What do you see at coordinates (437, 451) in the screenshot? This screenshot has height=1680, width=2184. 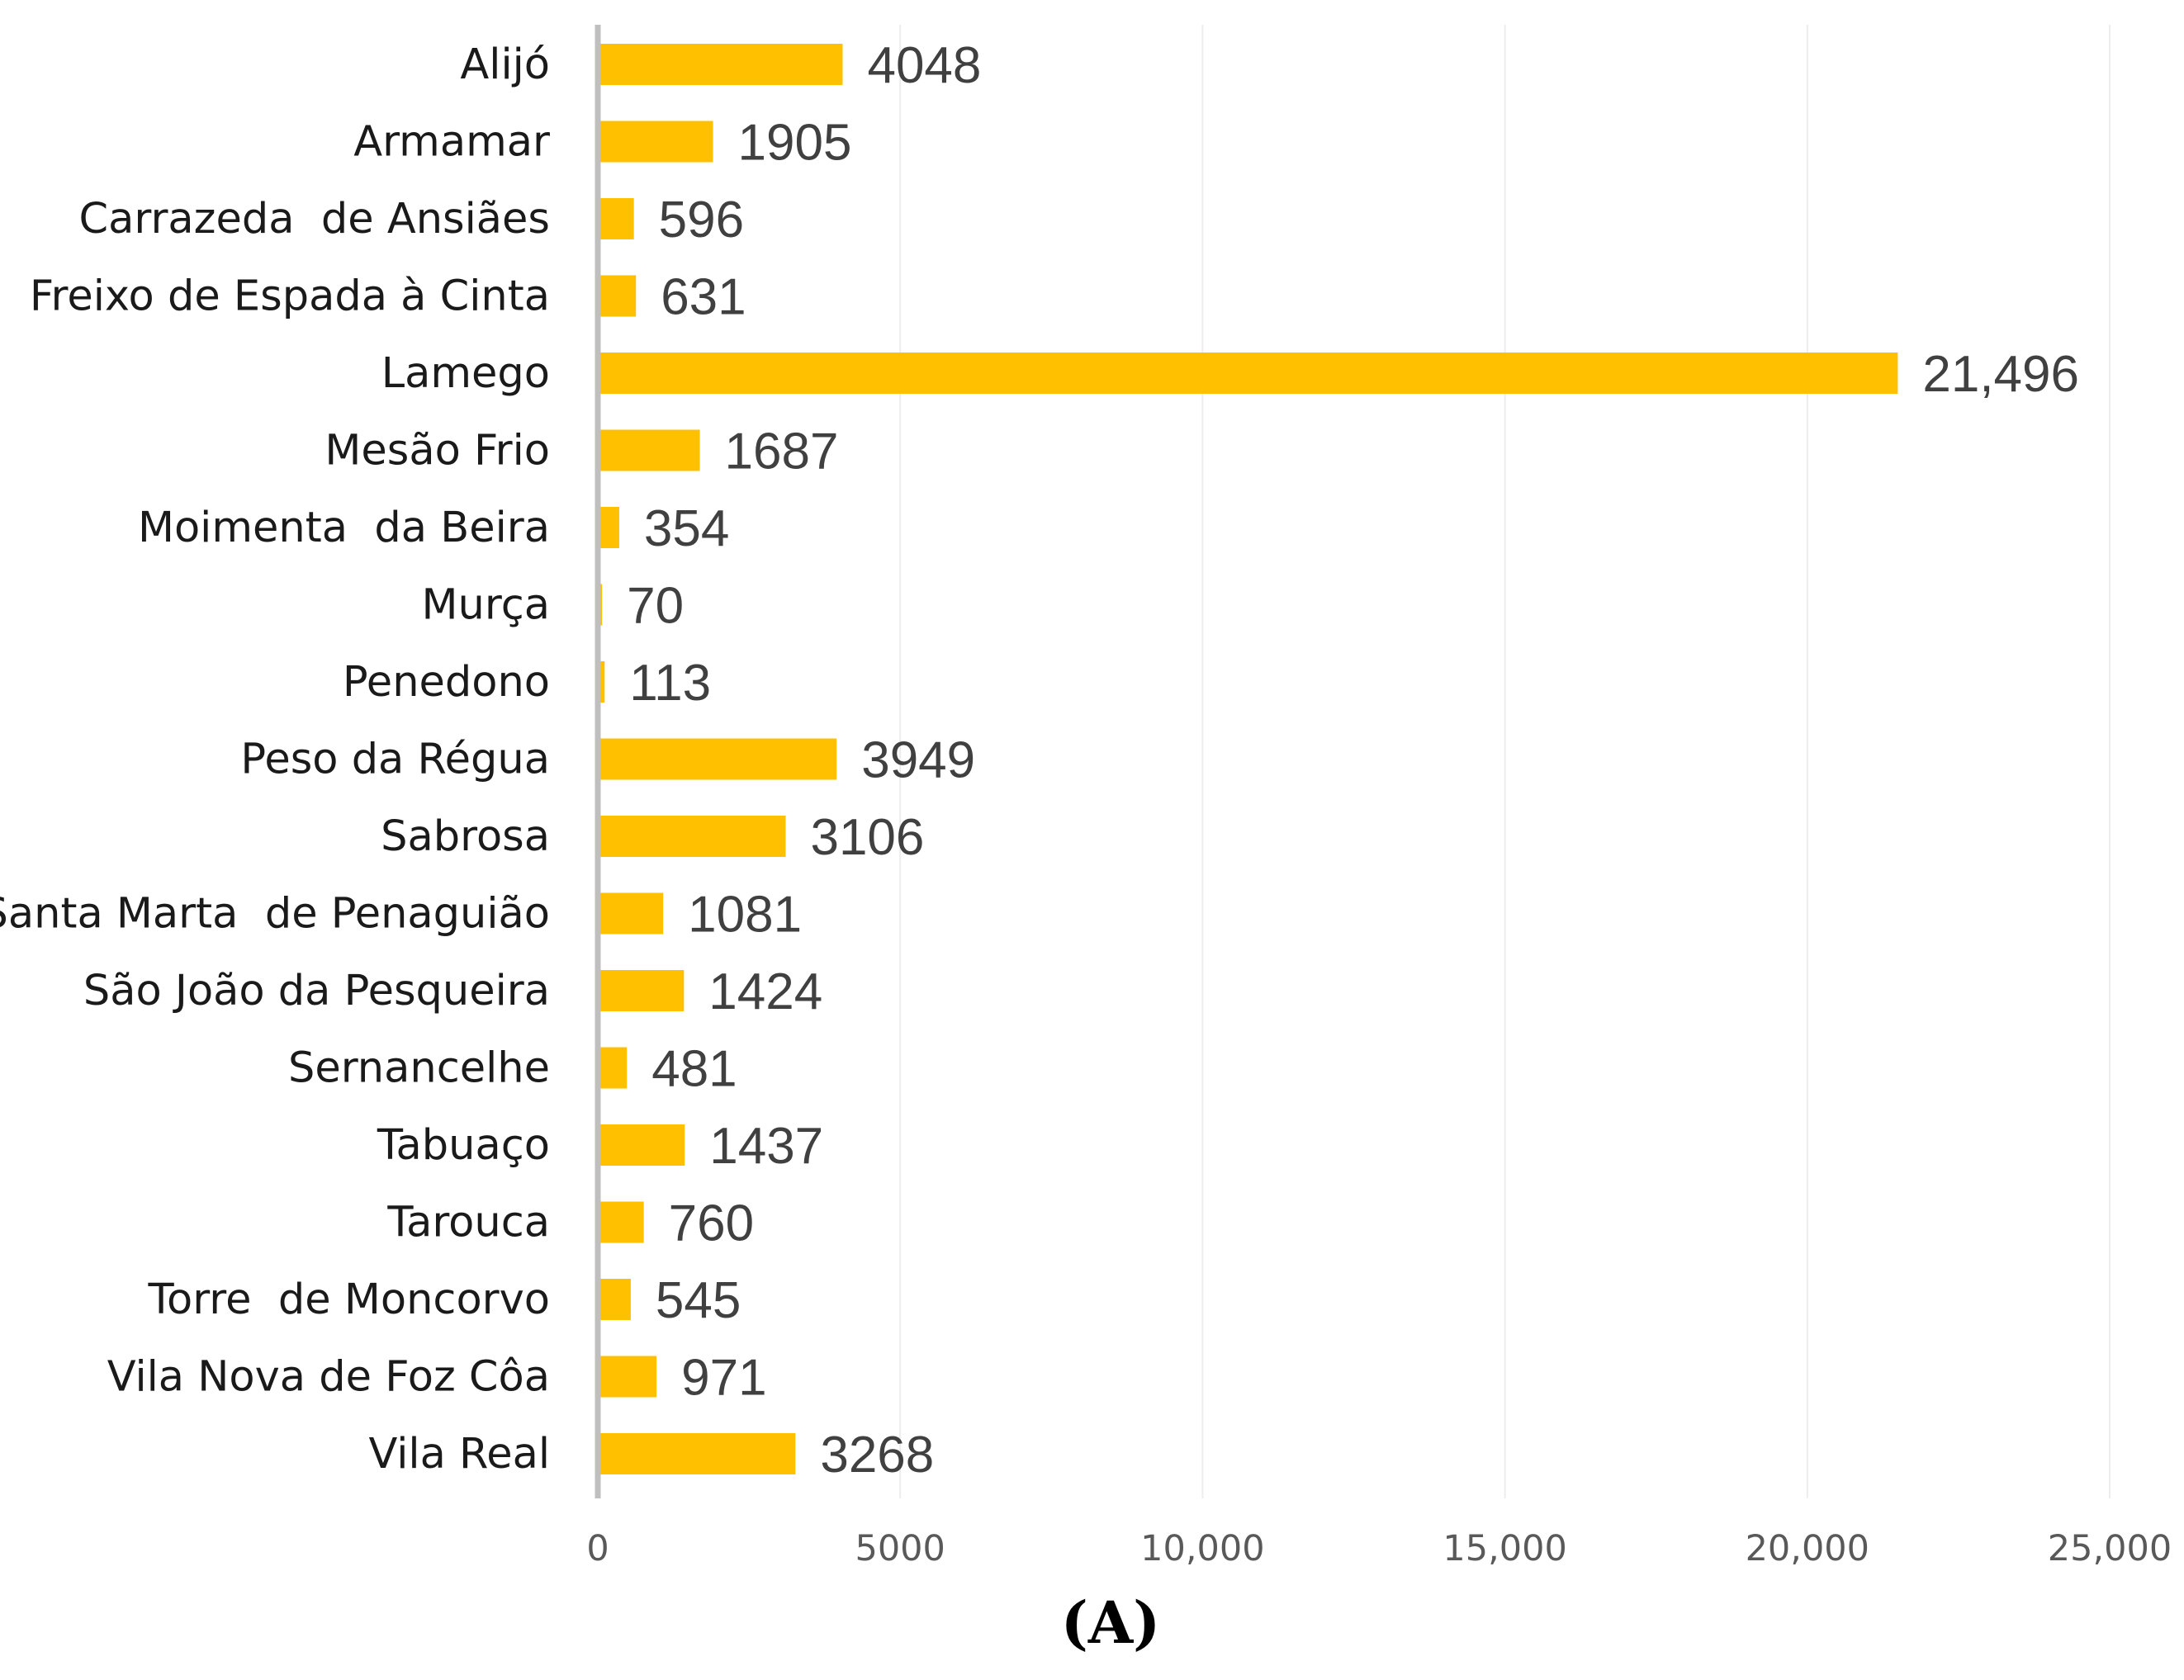 I see `category-label: Mesão Frio` at bounding box center [437, 451].